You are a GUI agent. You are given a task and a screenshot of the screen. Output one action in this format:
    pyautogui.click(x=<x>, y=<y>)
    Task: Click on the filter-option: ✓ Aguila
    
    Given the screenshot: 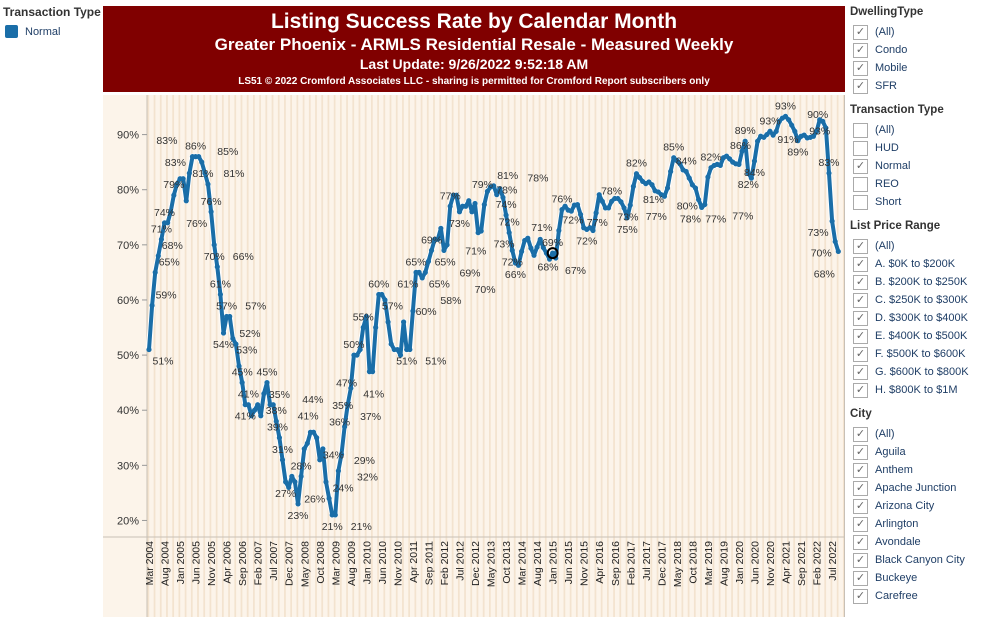 What is the action you would take?
    pyautogui.click(x=924, y=452)
    